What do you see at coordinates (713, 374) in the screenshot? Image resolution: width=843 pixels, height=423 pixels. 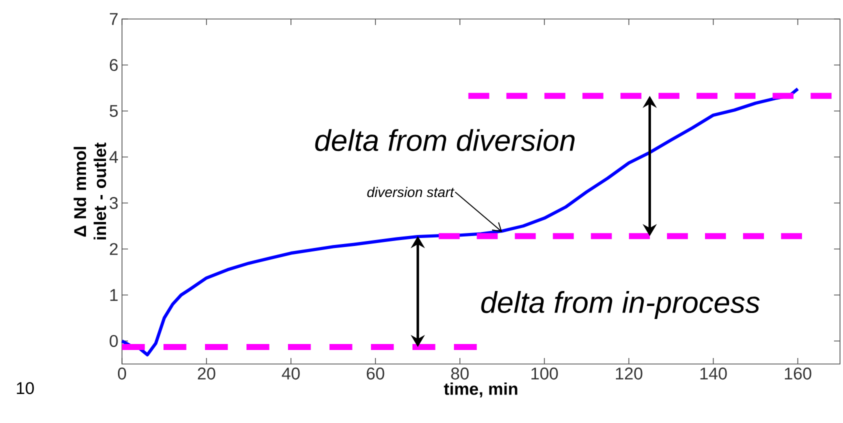 I see `x-tick-label: 140` at bounding box center [713, 374].